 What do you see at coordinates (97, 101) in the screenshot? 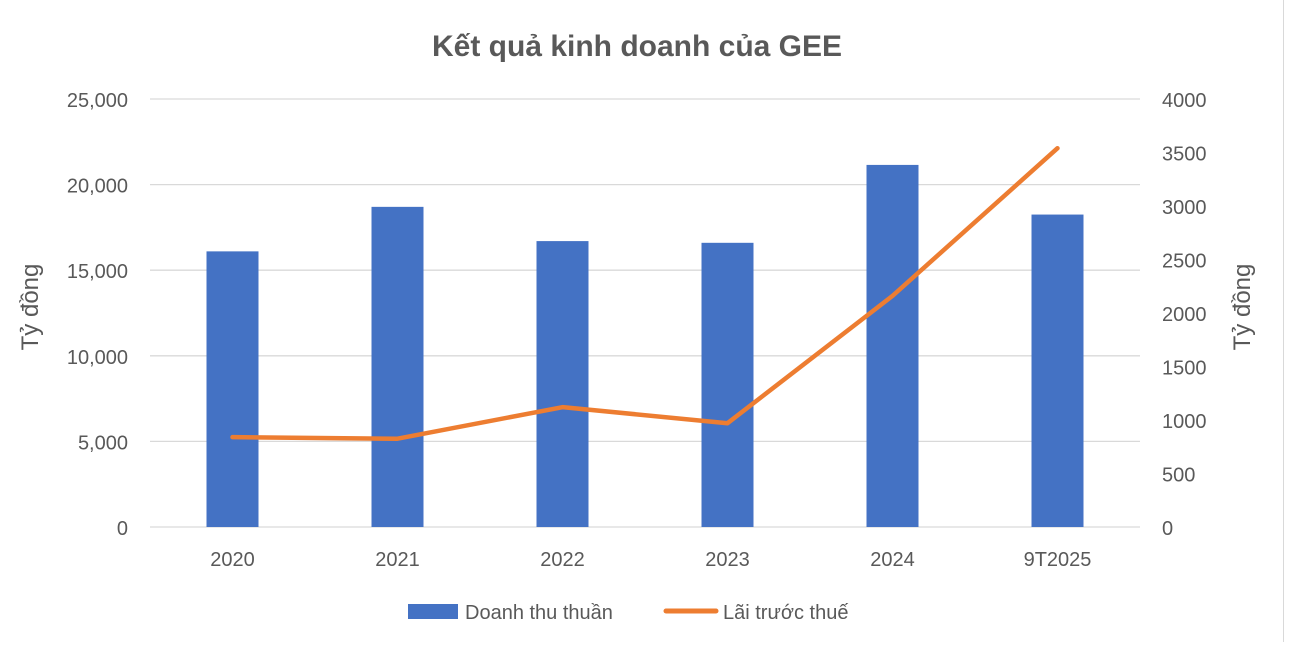
I see `left-tick-label: 25,000` at bounding box center [97, 101].